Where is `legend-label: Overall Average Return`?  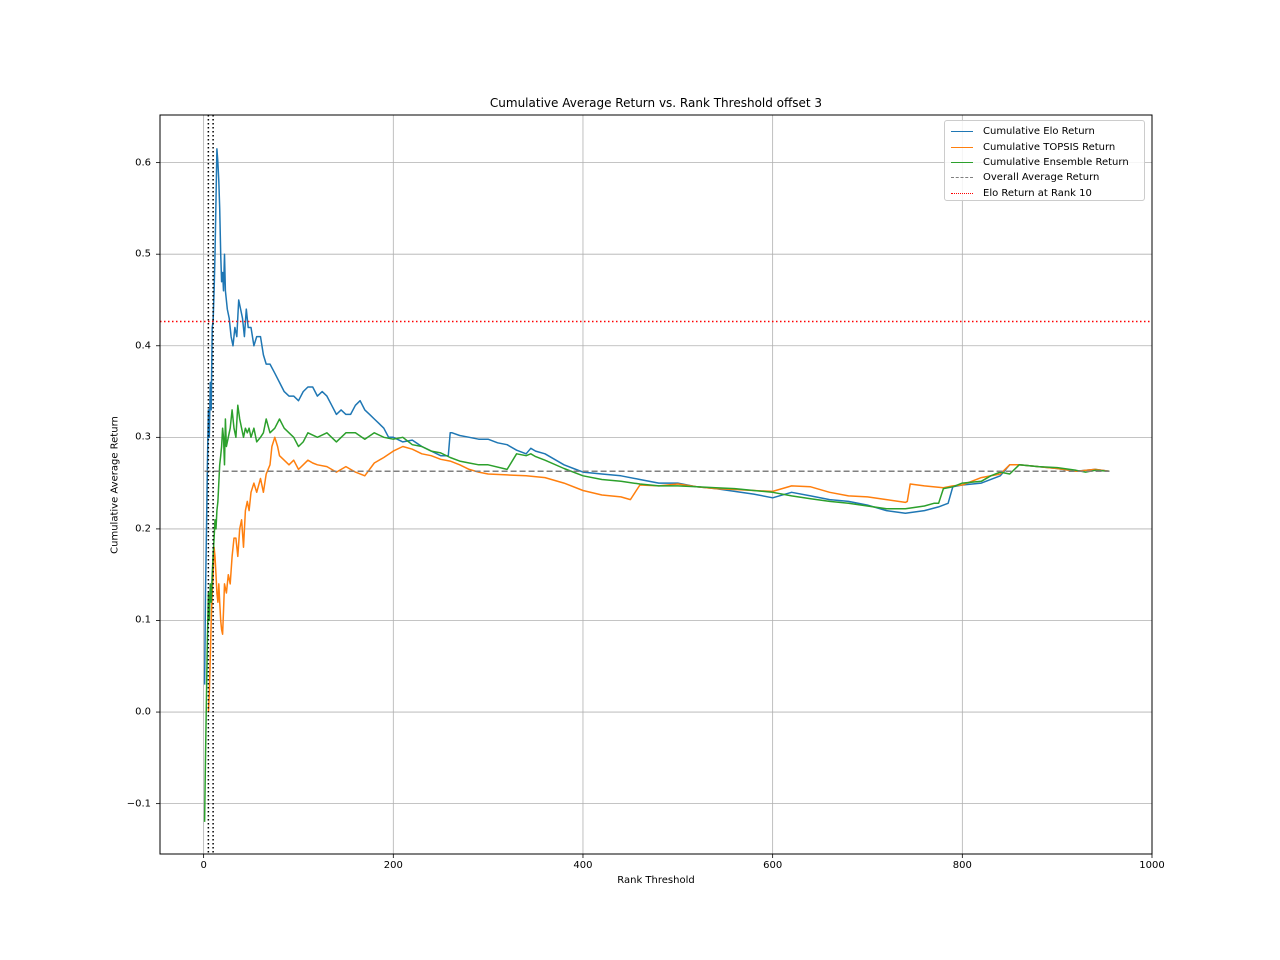
legend-label: Overall Average Return is located at coordinates (1041, 178).